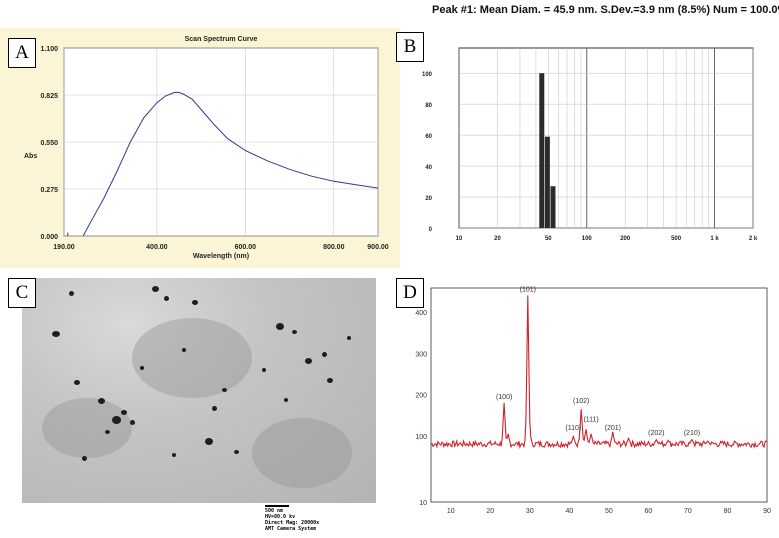 The width and height of the screenshot is (779, 538). I want to click on peak-label: (210), so click(692, 433).